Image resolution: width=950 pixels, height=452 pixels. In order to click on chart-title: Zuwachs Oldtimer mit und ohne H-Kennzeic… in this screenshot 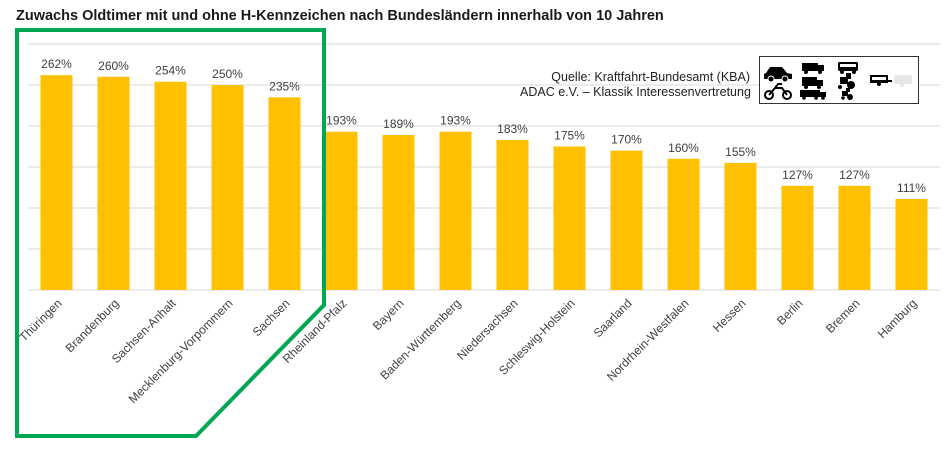, I will do `click(340, 16)`.